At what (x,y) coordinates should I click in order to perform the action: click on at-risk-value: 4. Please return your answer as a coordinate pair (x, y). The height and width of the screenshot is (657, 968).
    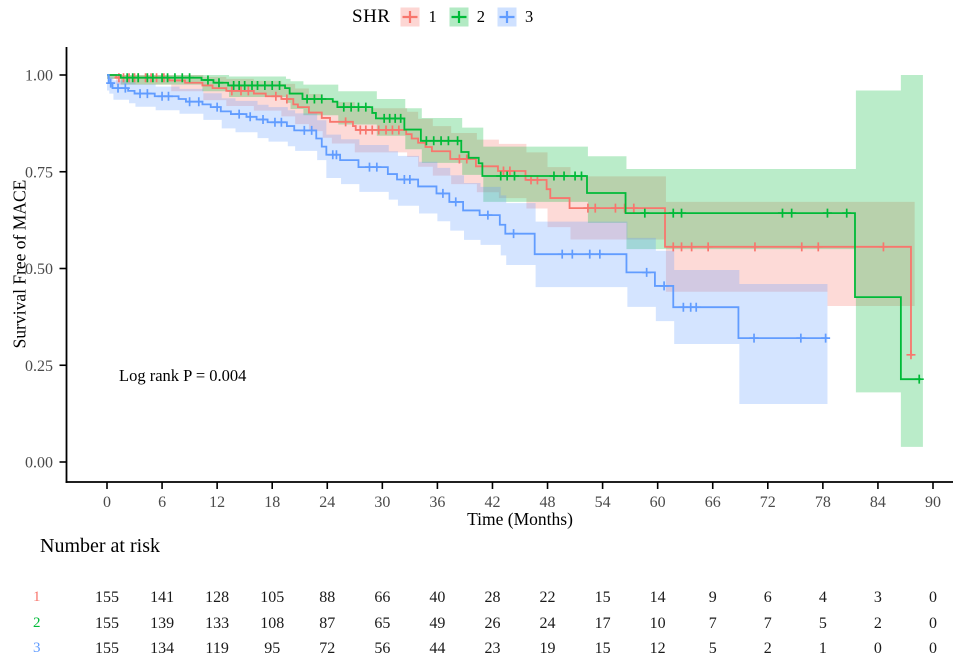
    Looking at the image, I should click on (822, 597).